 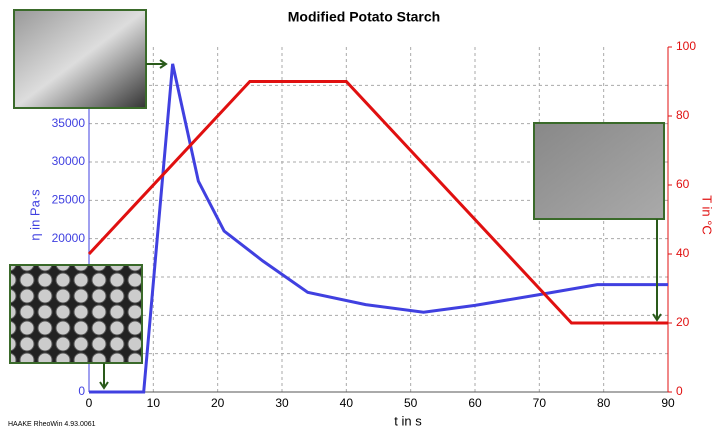 I want to click on x-tick-label: 30, so click(x=282, y=403).